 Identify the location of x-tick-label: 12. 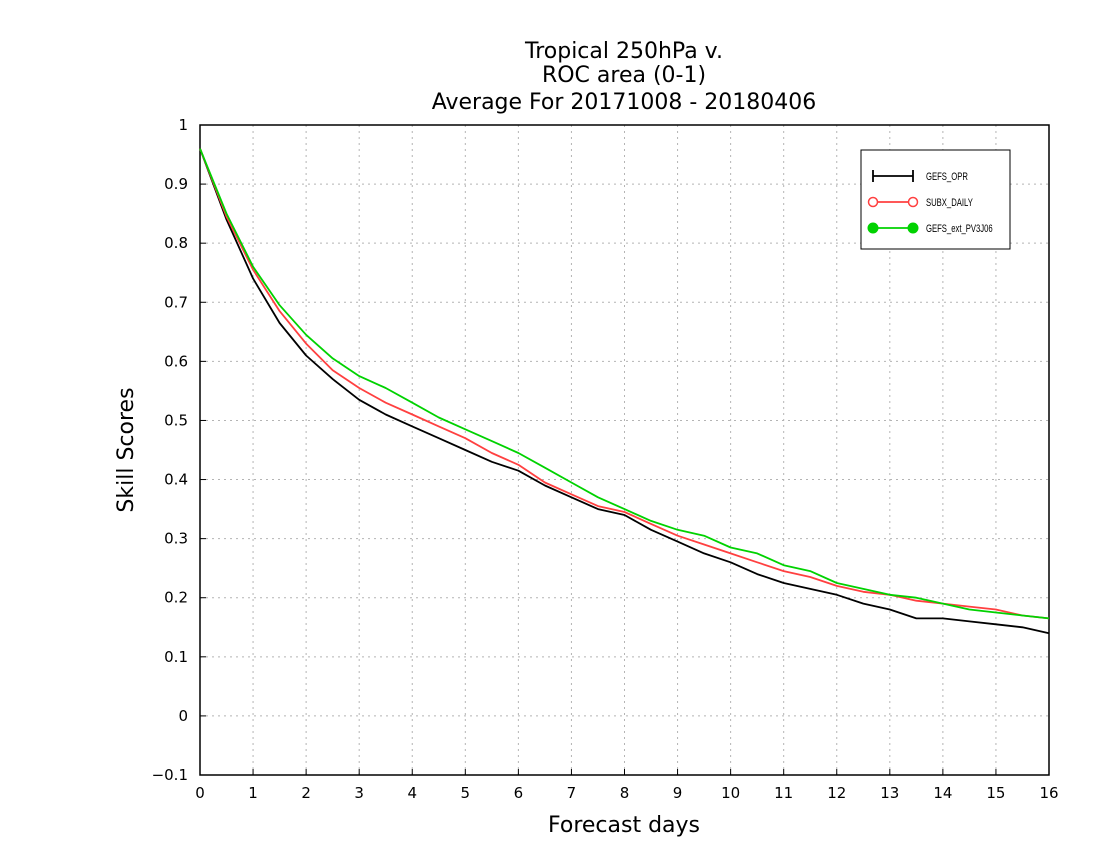
(836, 793).